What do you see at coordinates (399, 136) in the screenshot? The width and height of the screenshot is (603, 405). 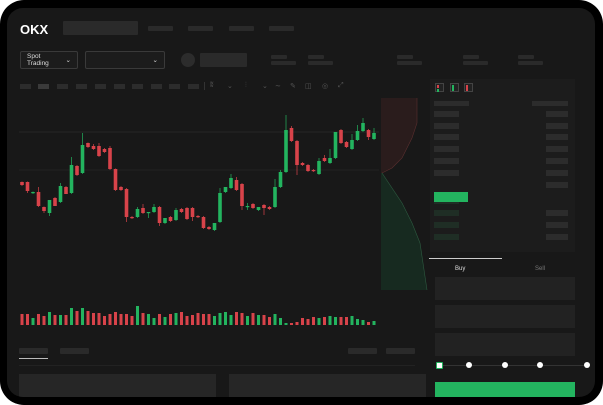 I see `depth-ask-line` at bounding box center [399, 136].